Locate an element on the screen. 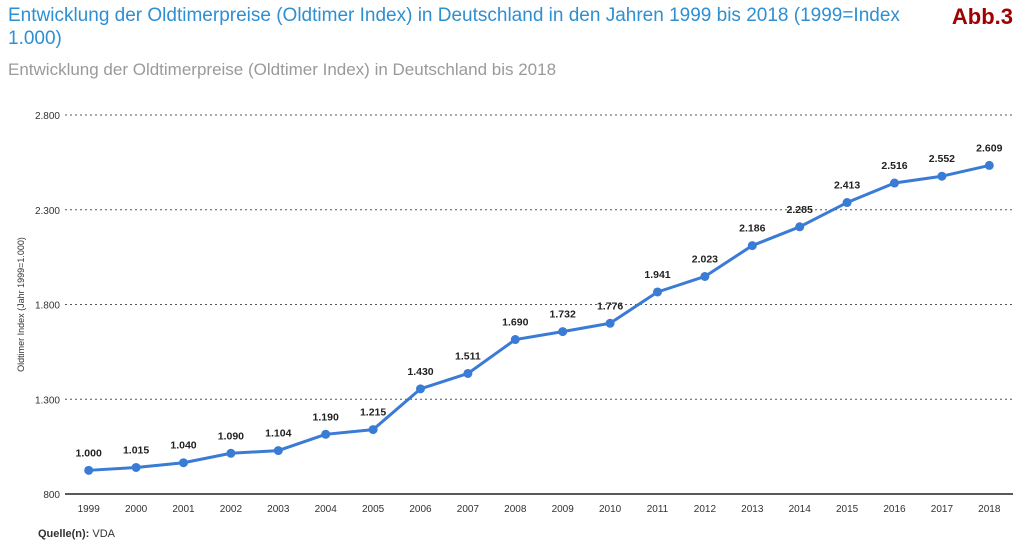  x-tick-label: 2007 is located at coordinates (468, 509).